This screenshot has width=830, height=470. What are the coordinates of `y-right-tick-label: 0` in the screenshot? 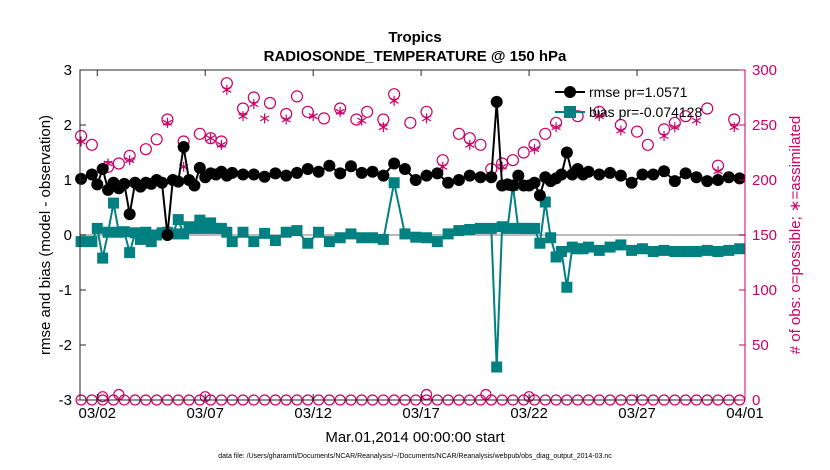 It's located at (756, 400).